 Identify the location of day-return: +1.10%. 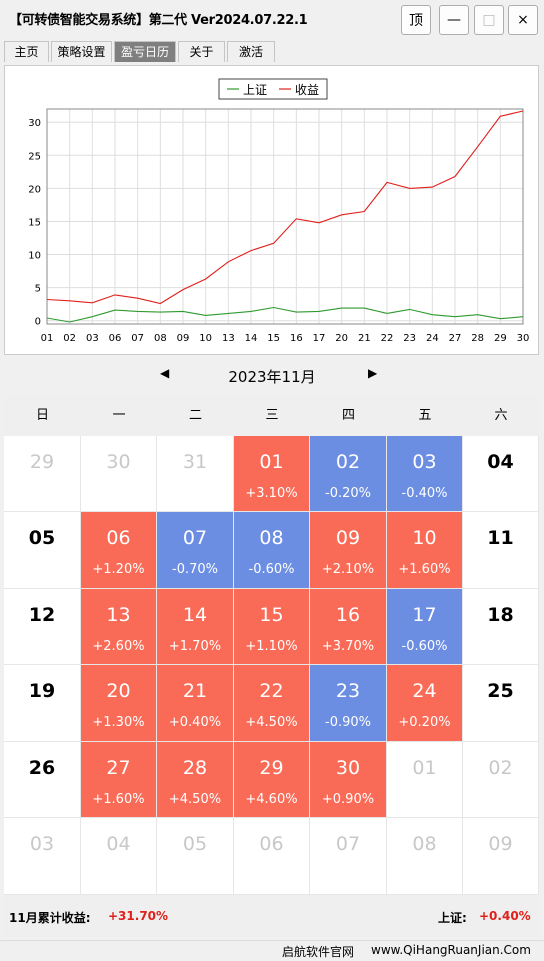
(271, 646).